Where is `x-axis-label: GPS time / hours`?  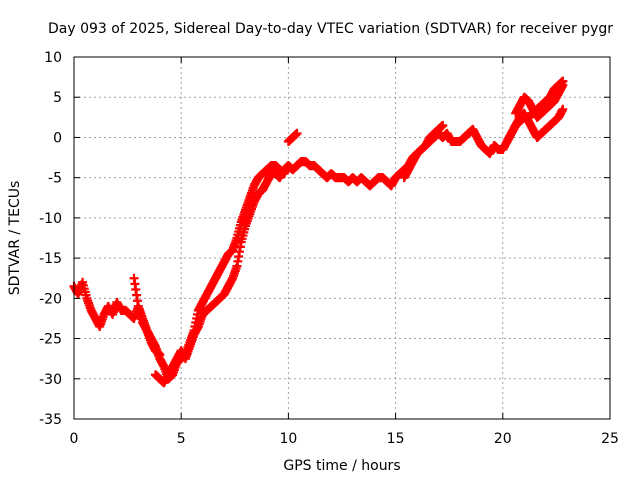 x-axis-label: GPS time / hours is located at coordinates (341, 466).